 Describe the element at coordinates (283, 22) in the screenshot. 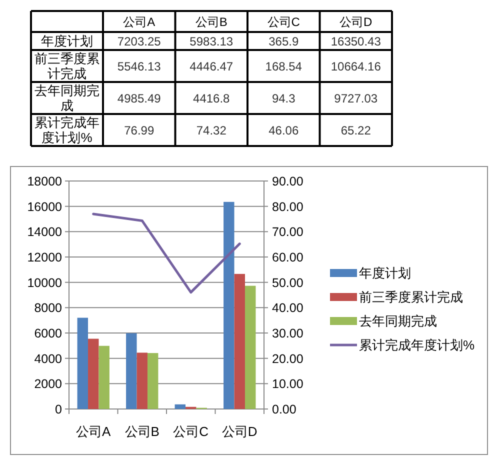

I see `category-label: 公司C` at that location.